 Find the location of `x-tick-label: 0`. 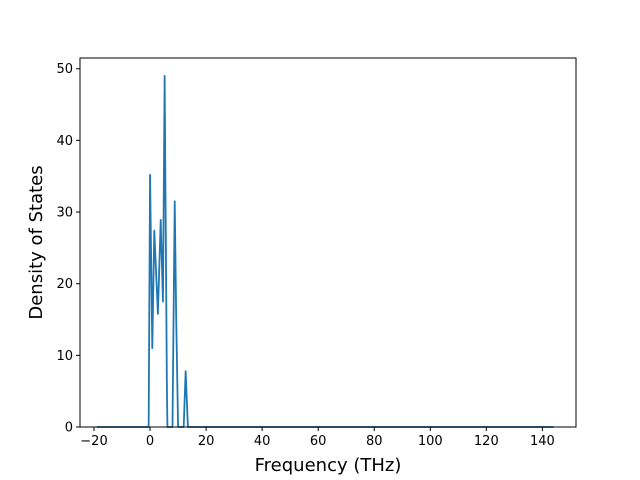

x-tick-label: 0 is located at coordinates (150, 441).